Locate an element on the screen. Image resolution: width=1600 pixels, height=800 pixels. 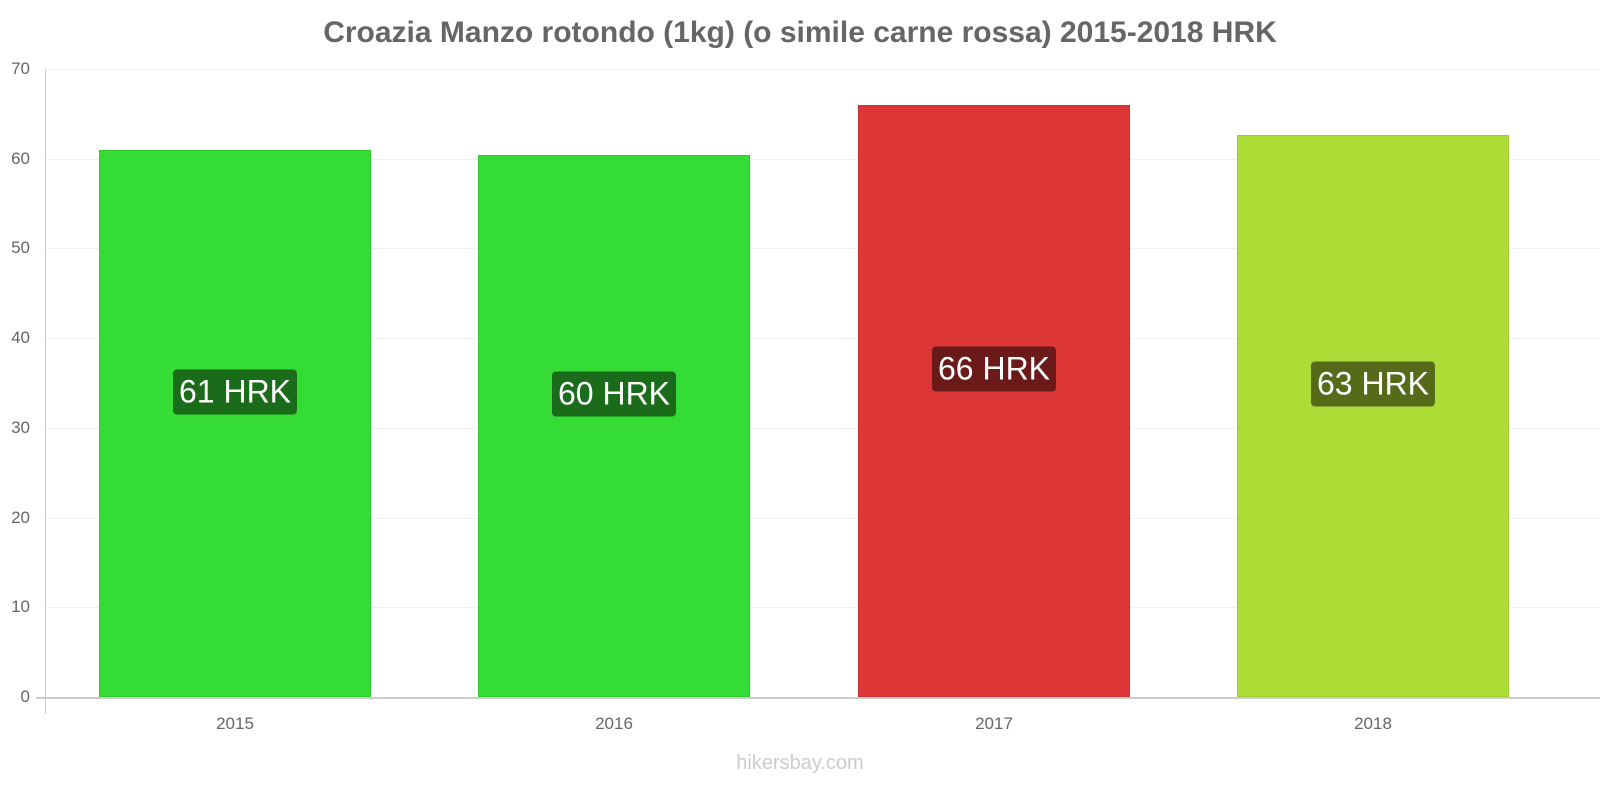
y-tick-label: 50 is located at coordinates (20, 248).